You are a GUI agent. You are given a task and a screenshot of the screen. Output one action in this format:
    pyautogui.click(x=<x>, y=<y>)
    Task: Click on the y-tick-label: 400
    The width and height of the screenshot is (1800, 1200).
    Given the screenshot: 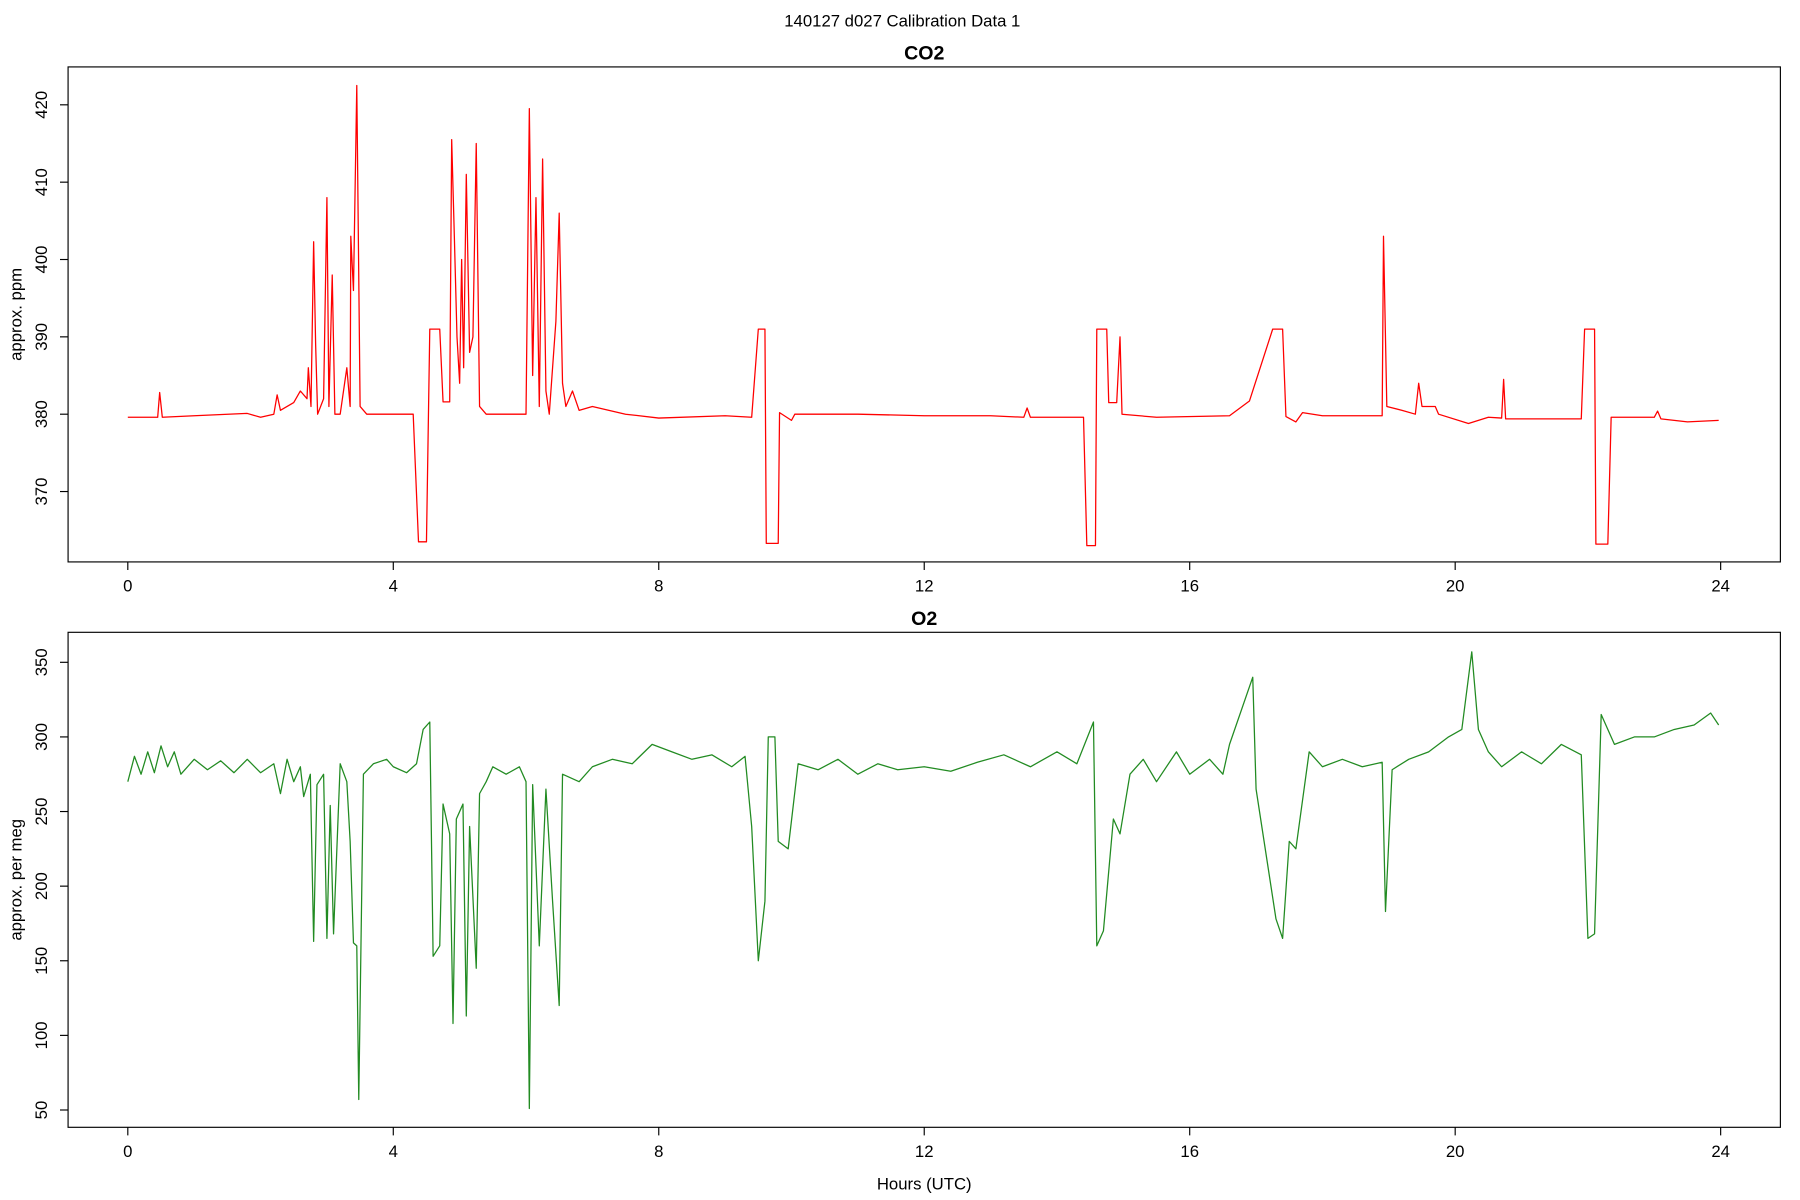 What is the action you would take?
    pyautogui.click(x=41, y=260)
    